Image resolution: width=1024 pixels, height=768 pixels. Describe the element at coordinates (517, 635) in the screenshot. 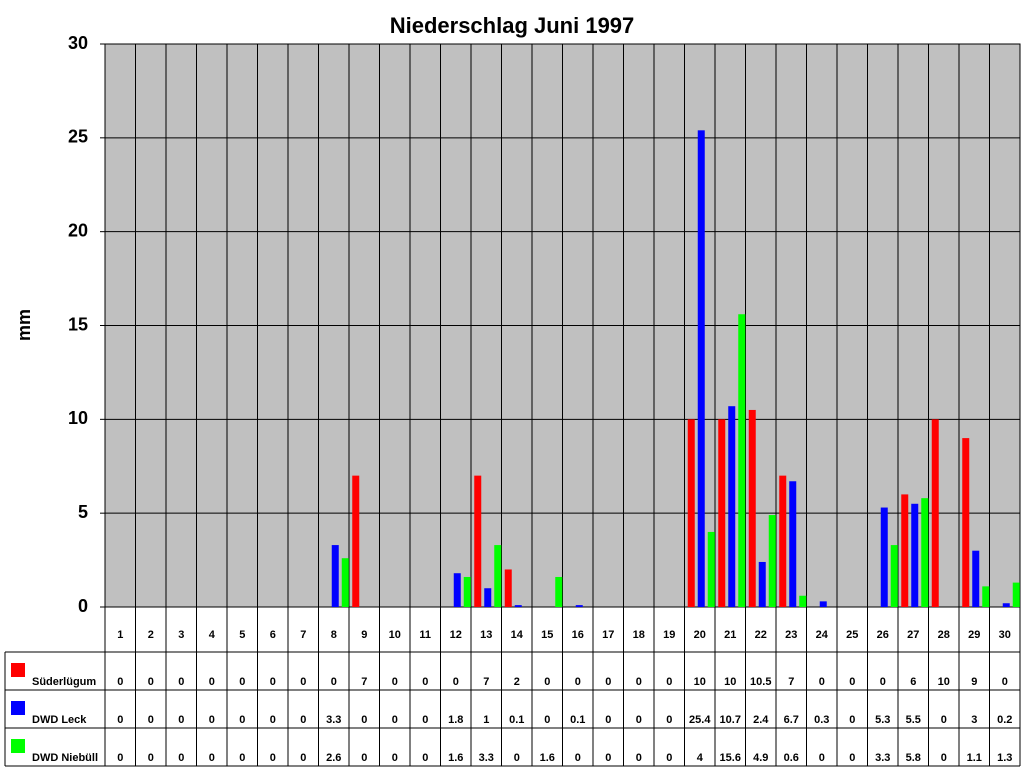

I see `x-tick-label: 14` at that location.